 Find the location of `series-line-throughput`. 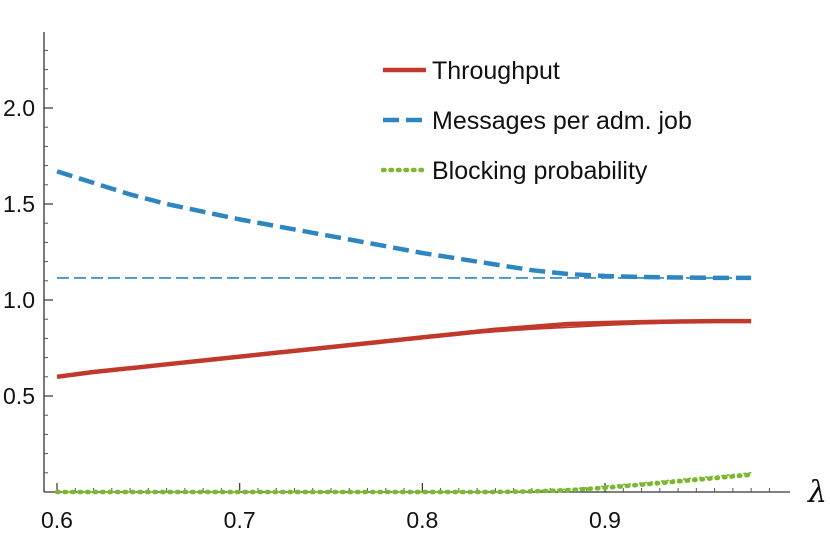

series-line-throughput is located at coordinates (404, 349).